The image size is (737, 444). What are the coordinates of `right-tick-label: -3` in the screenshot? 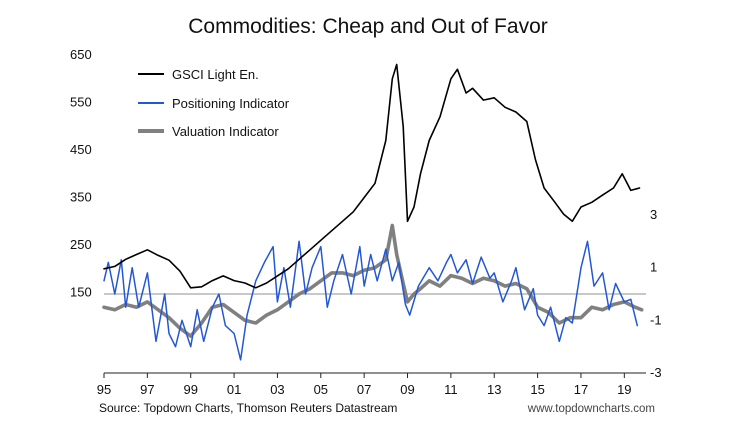 It's located at (656, 372).